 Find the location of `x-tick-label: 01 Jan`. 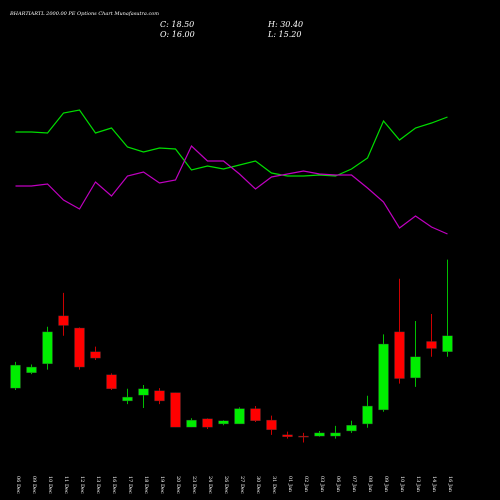

x-tick-label: 01 Jan is located at coordinates (290, 484).